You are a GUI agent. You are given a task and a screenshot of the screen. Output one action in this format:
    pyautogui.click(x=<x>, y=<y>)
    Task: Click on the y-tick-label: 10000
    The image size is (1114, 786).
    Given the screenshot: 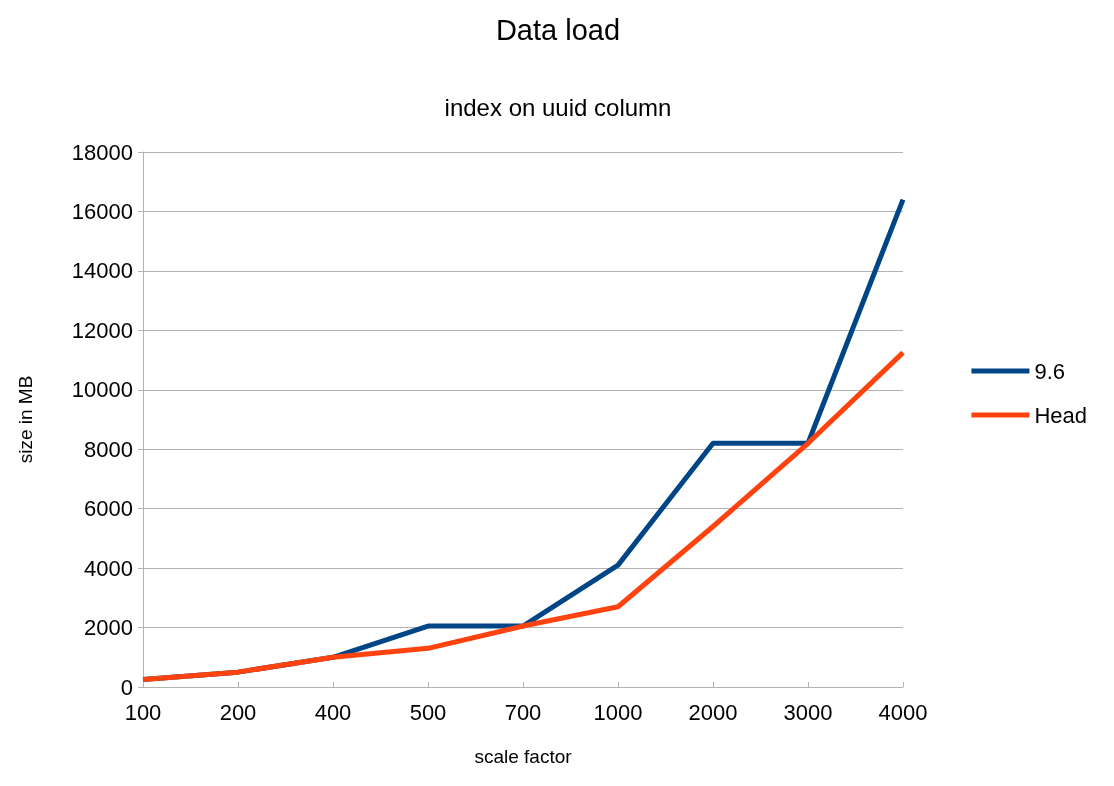 What is the action you would take?
    pyautogui.click(x=102, y=390)
    